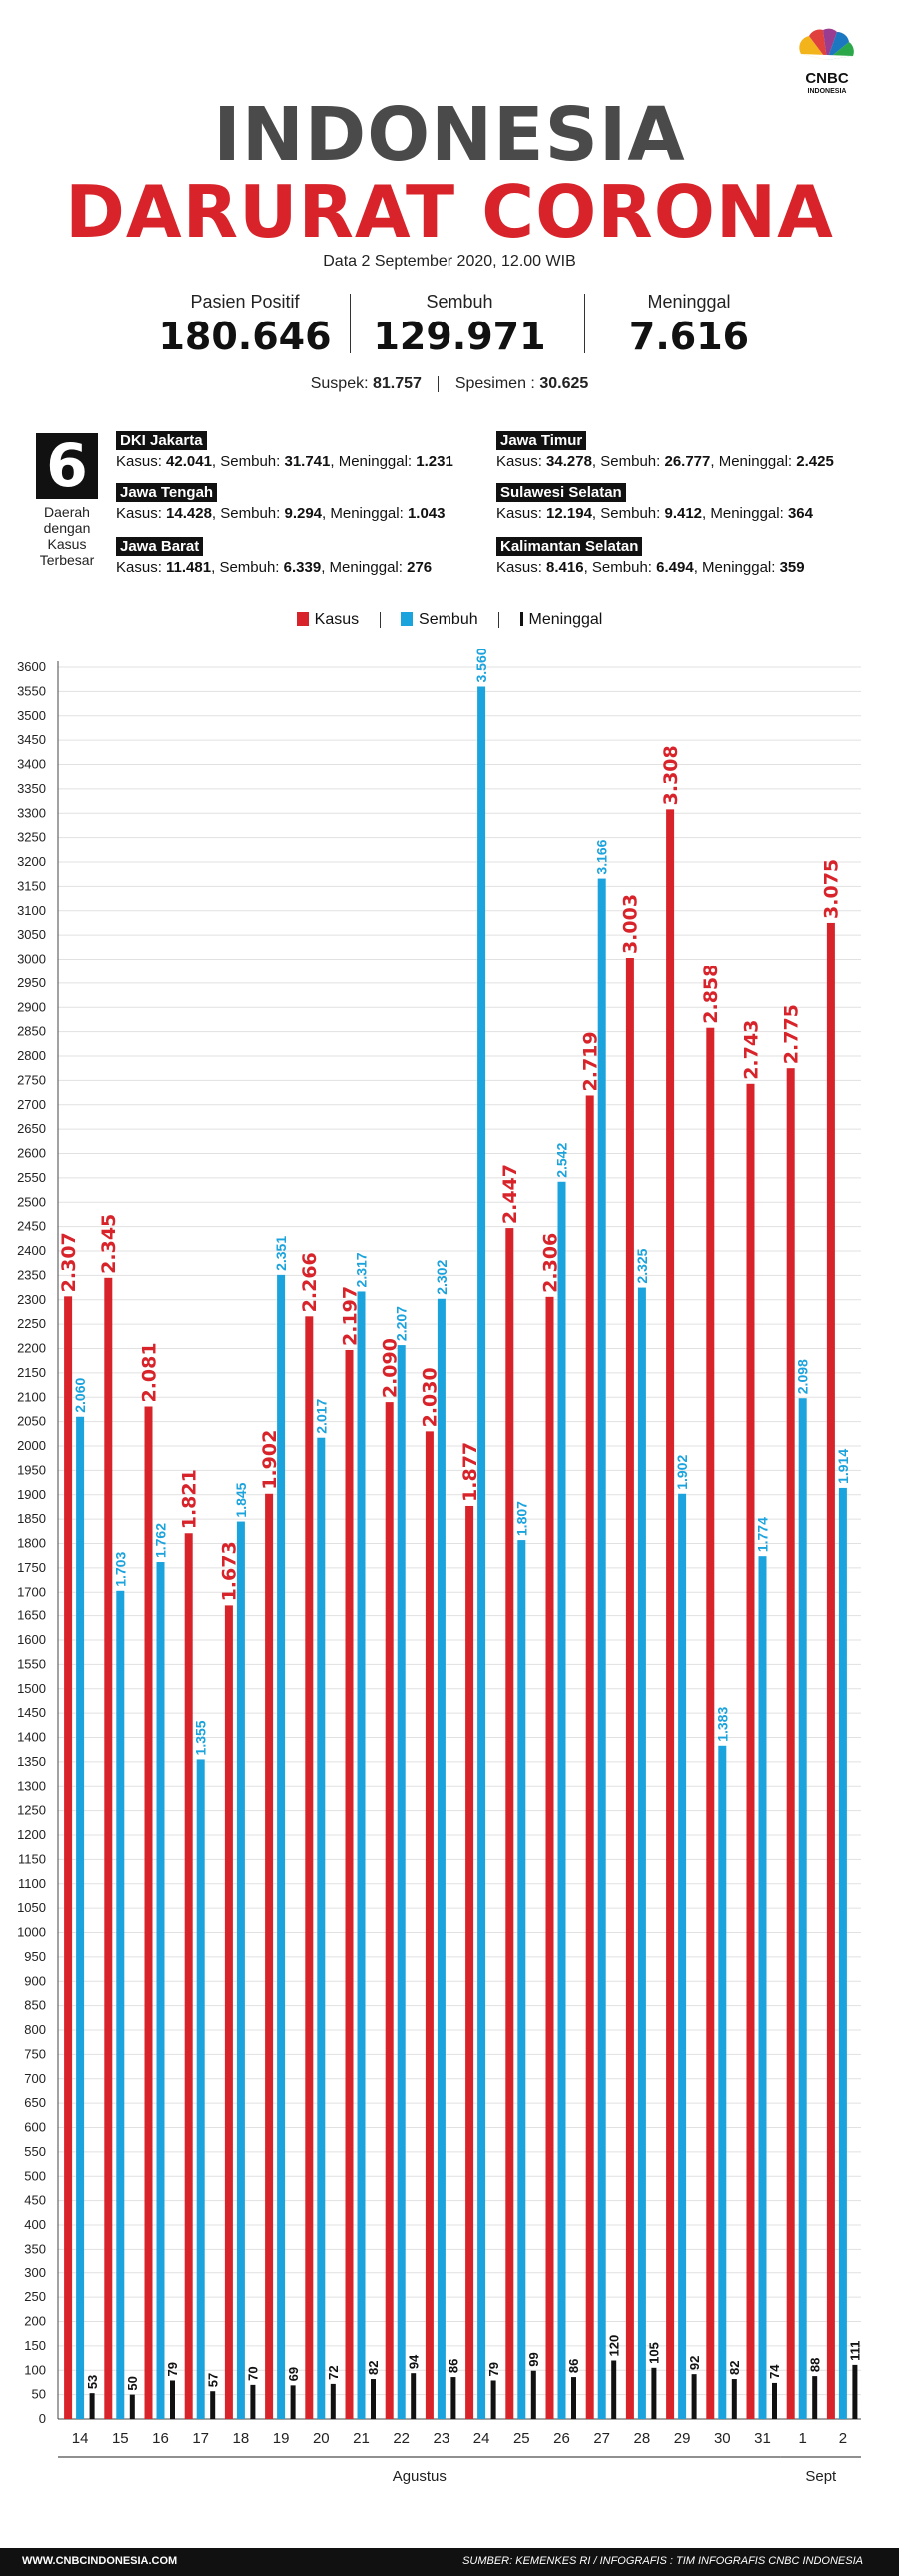  What do you see at coordinates (100, 2561) in the screenshot?
I see `footer-website: WWW.CNBCINDONESIA.COM` at bounding box center [100, 2561].